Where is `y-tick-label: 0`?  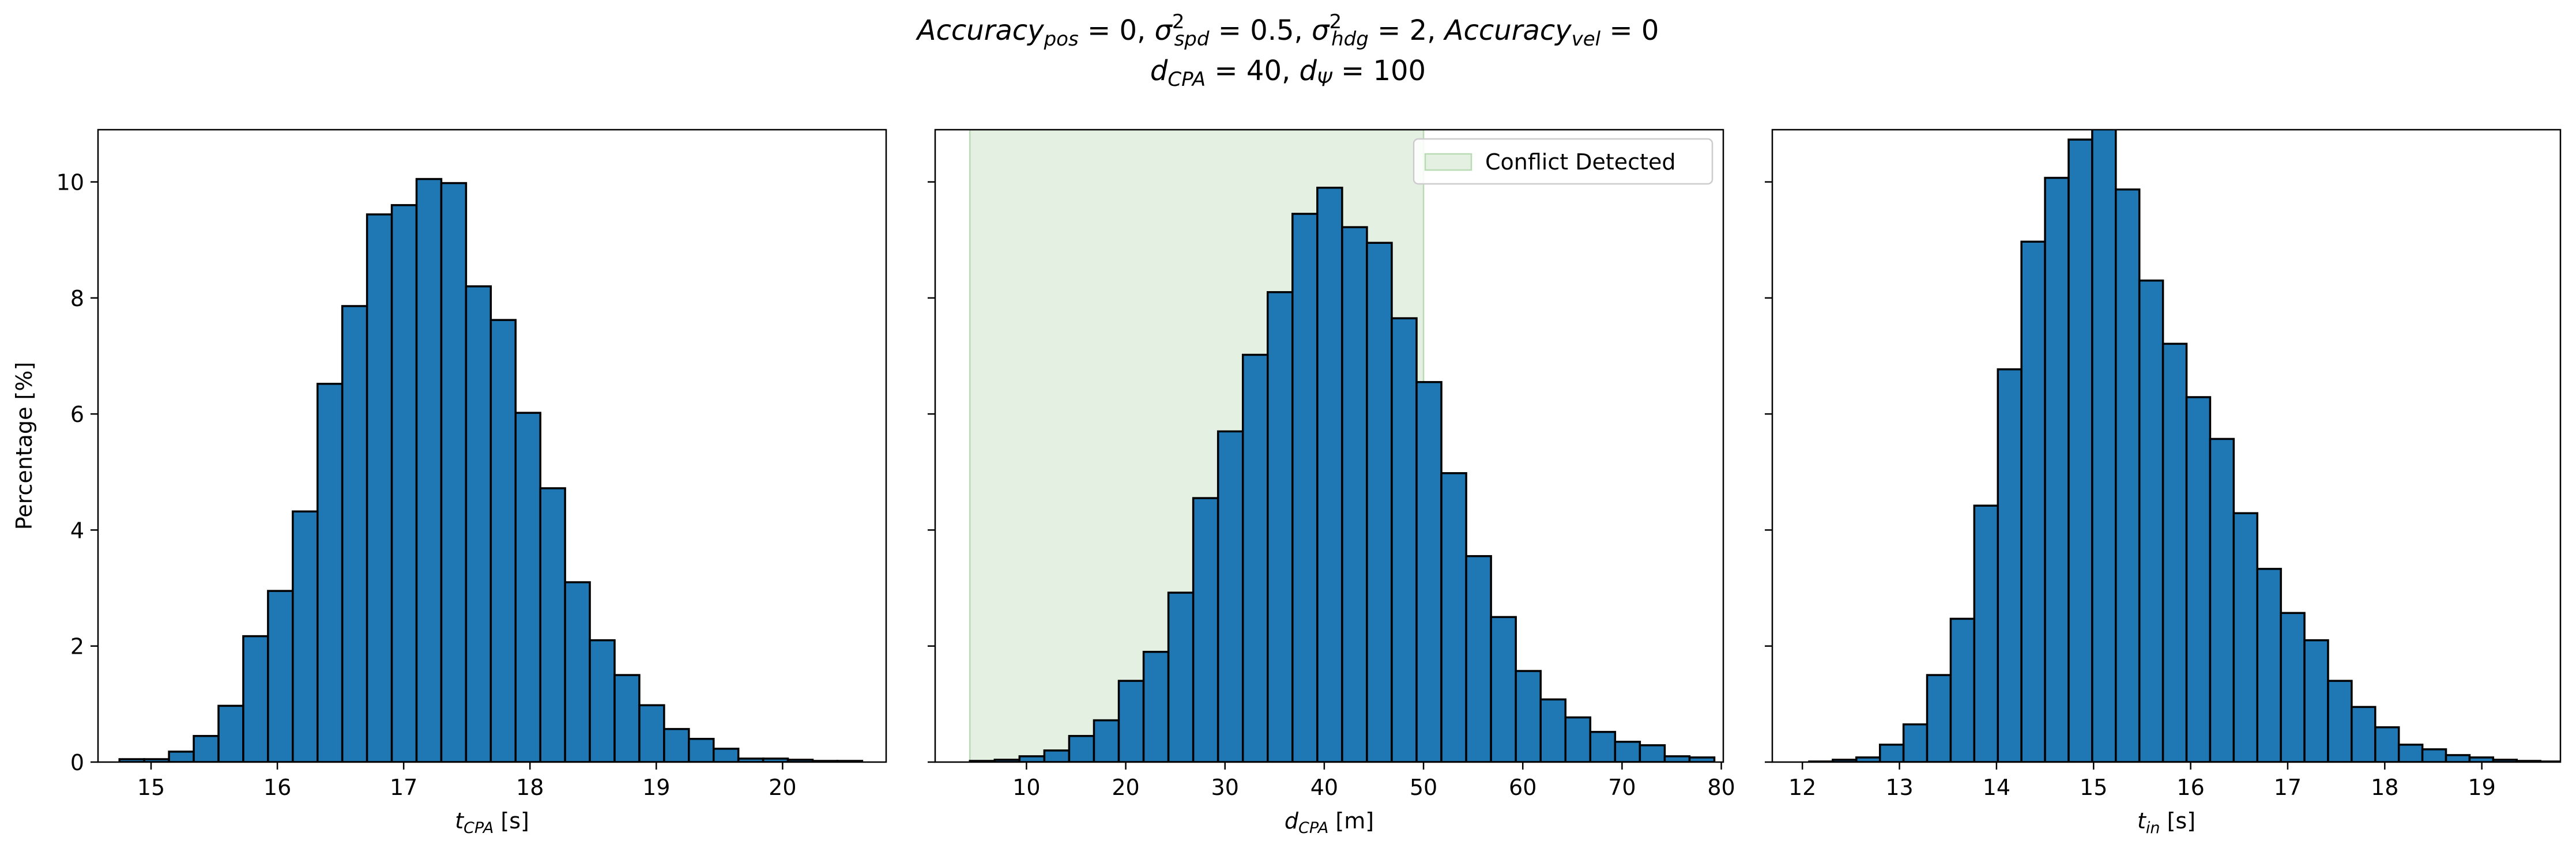 y-tick-label: 0 is located at coordinates (77, 762).